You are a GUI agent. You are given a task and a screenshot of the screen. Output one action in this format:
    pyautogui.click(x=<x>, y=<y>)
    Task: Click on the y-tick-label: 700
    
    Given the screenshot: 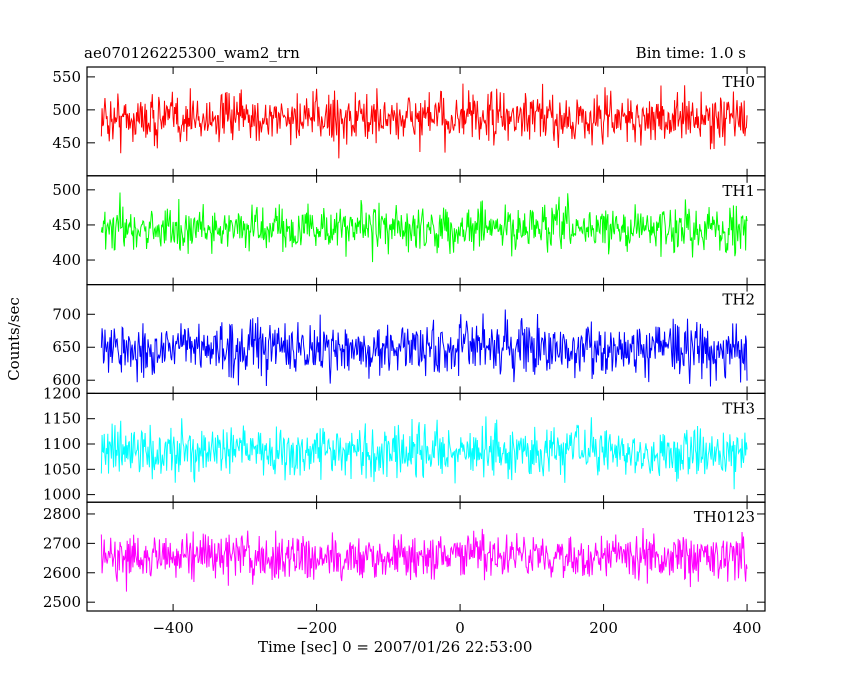 What is the action you would take?
    pyautogui.click(x=66, y=314)
    